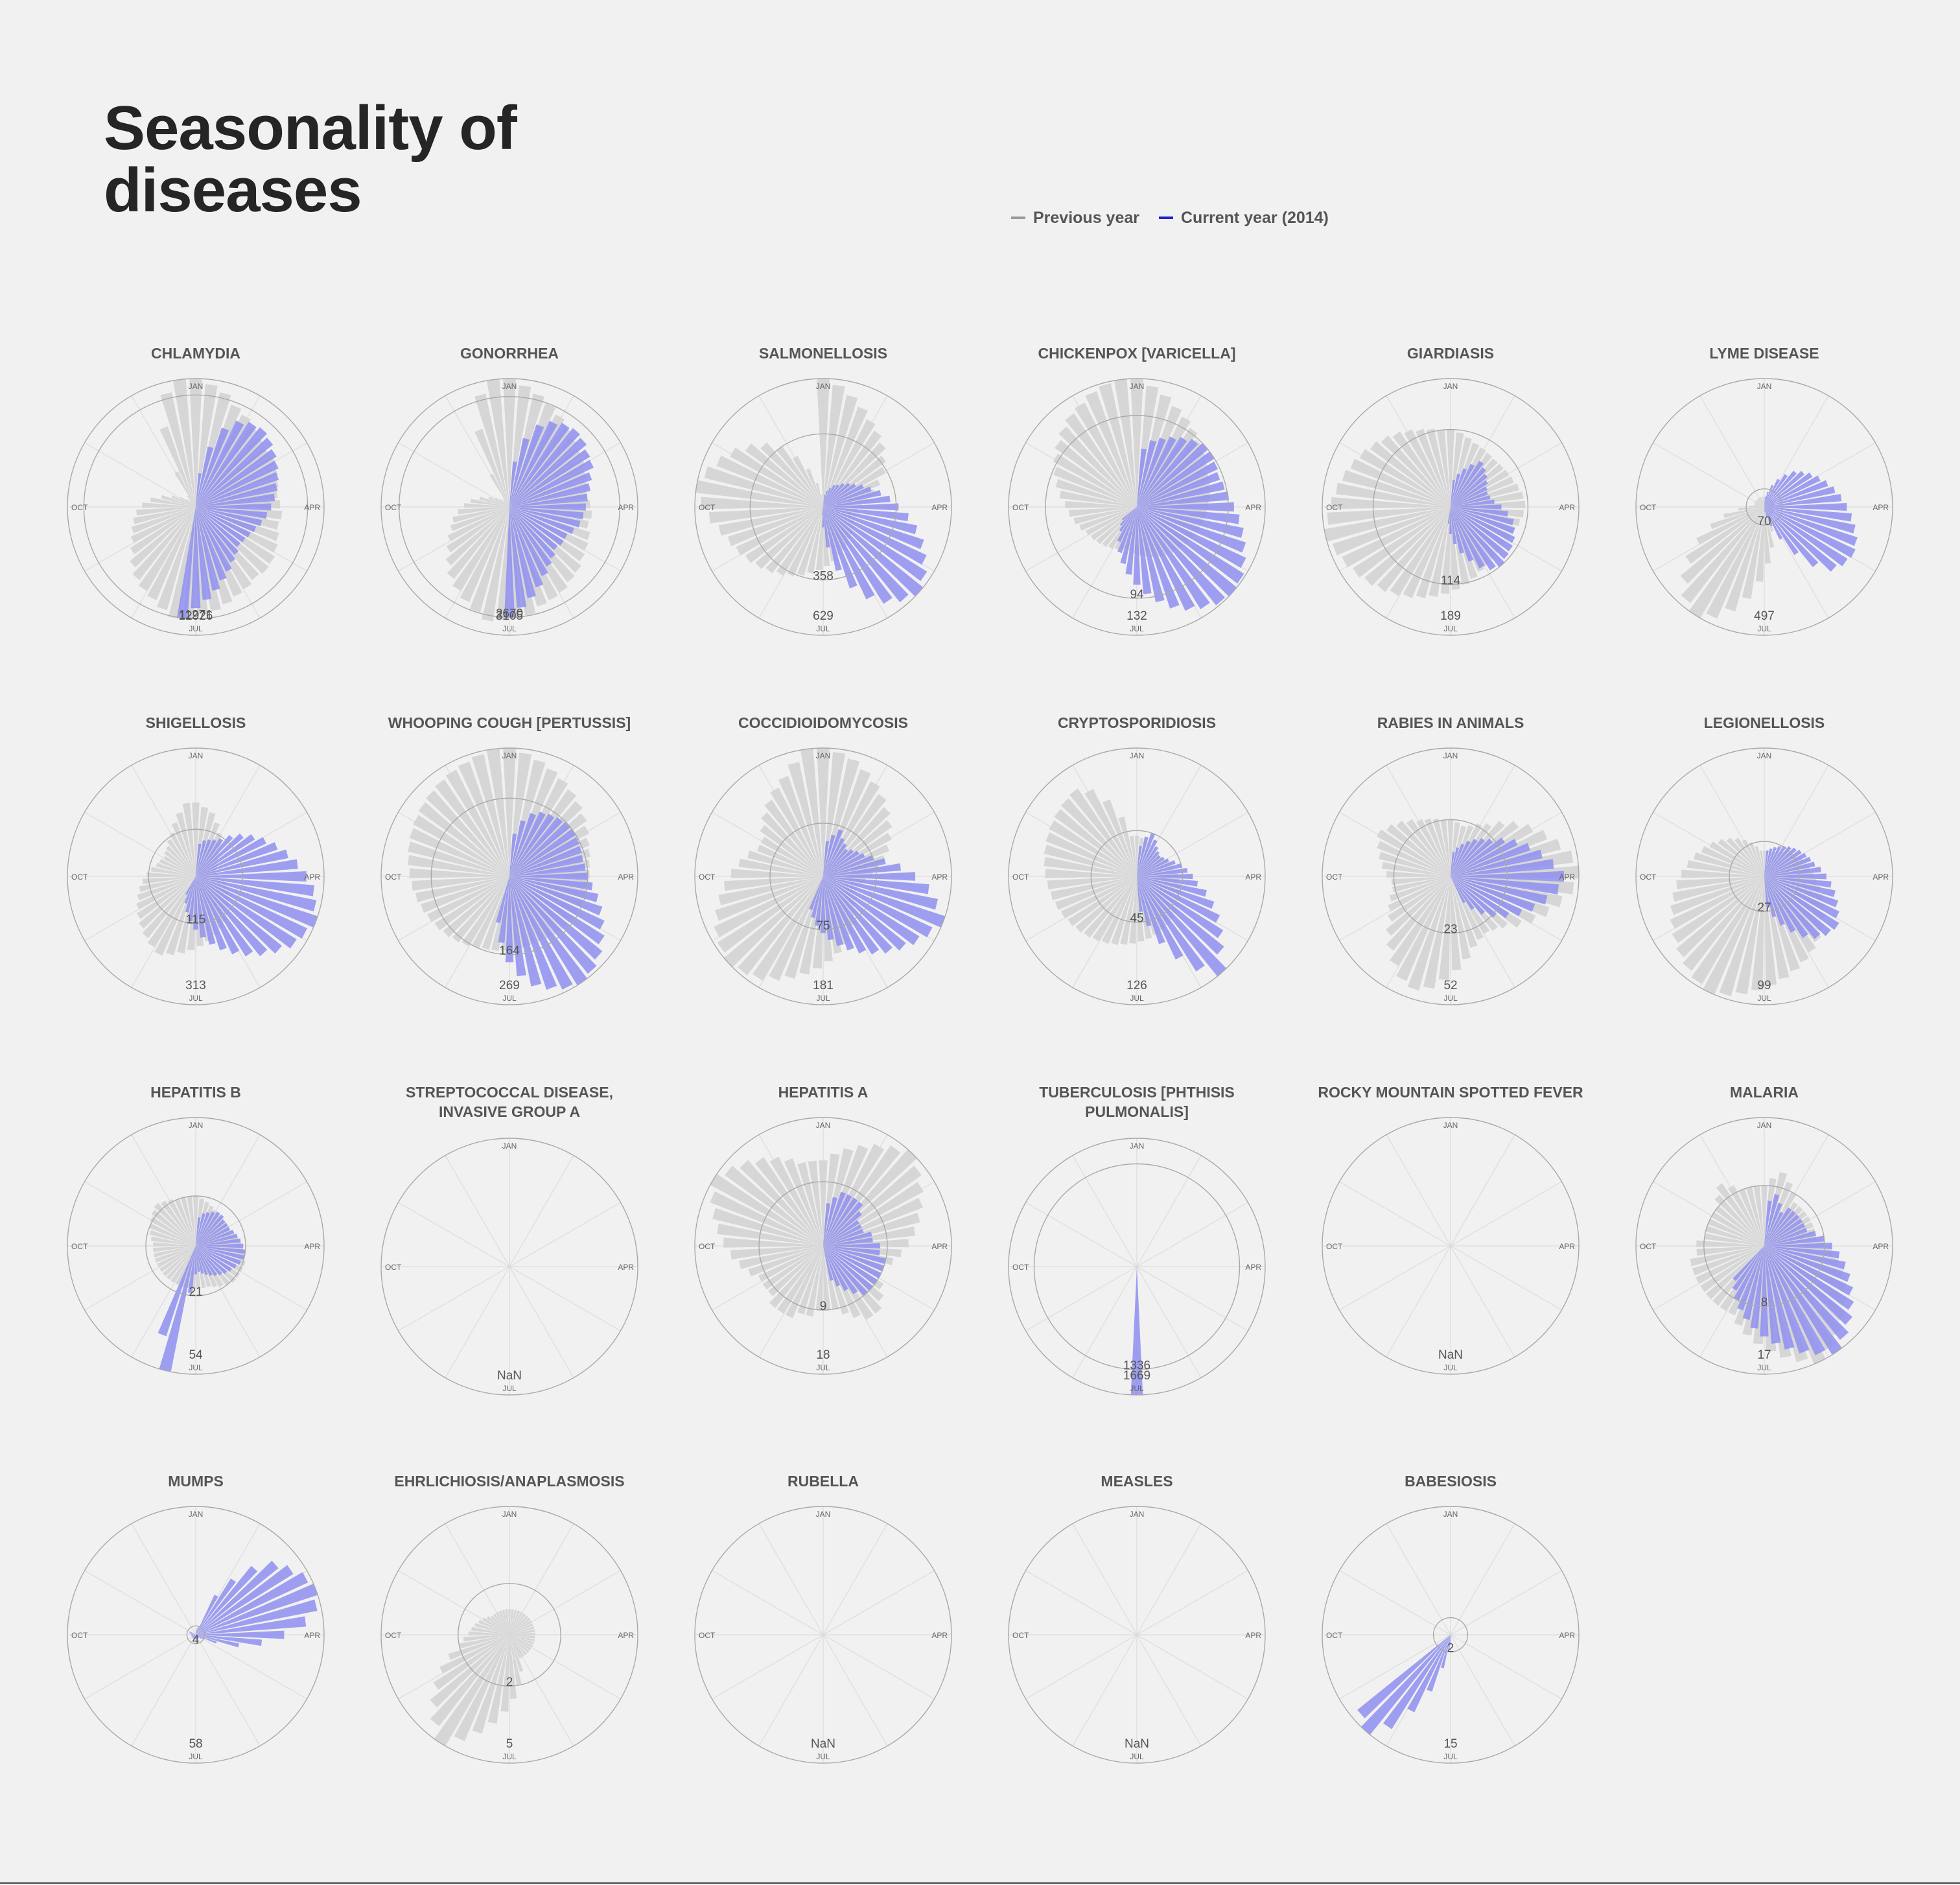  I want to click on chart-title: STREPTOCOCCAL DISEASE, INVASIVE GROUP A, so click(509, 1102).